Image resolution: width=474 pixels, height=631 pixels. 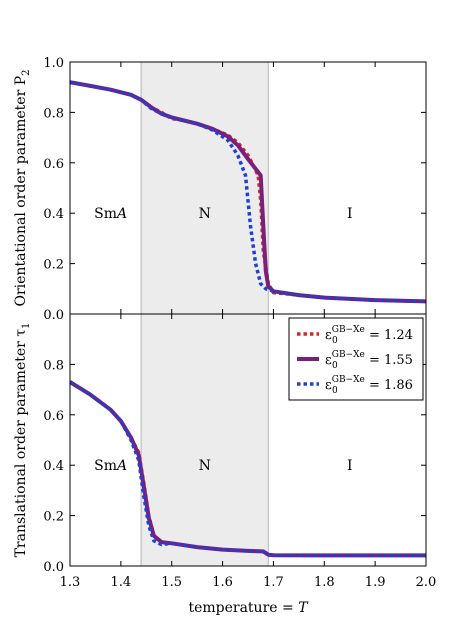 I want to click on x-tick-label: 1.7, so click(x=273, y=582).